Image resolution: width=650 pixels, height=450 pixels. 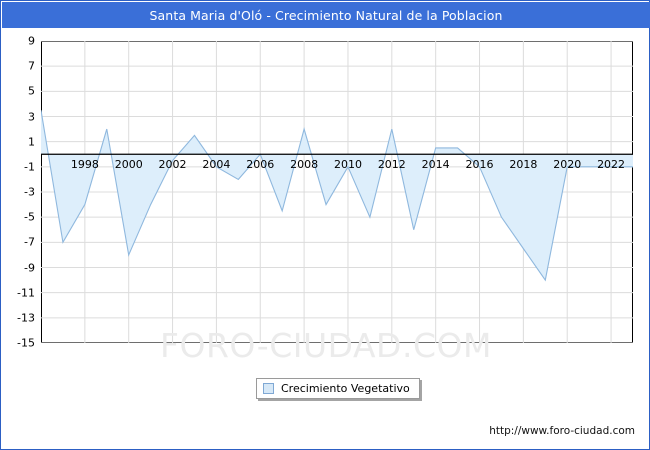 I want to click on legend-label: Crecimiento Vegetativo, so click(x=345, y=388).